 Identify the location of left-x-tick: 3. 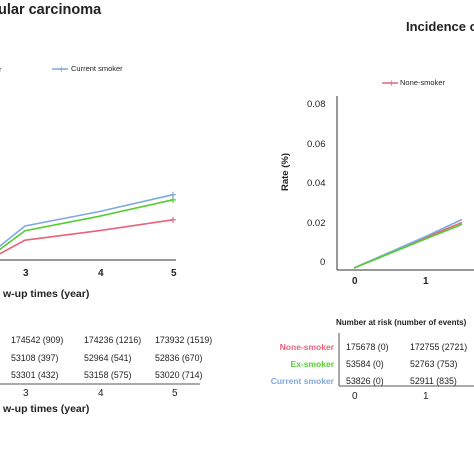
(26, 273).